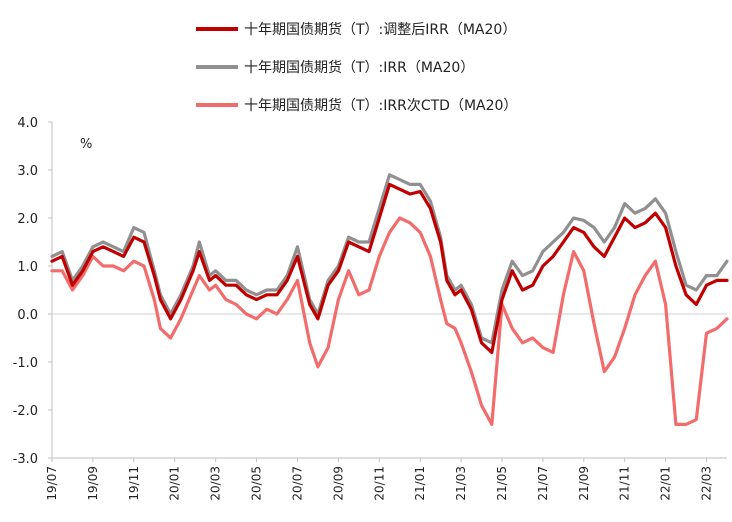  What do you see at coordinates (27, 267) in the screenshot?
I see `y-tick-label: 1.0` at bounding box center [27, 267].